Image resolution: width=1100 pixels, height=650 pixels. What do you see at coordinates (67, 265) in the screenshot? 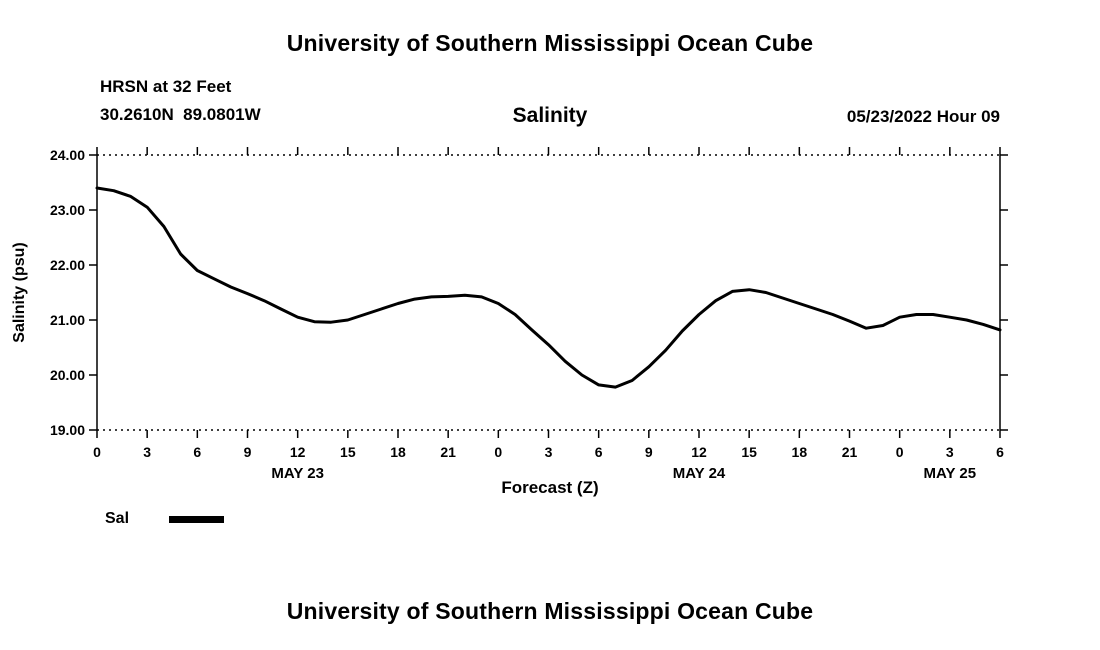
I see `y-tick-label: 22.00` at bounding box center [67, 265].